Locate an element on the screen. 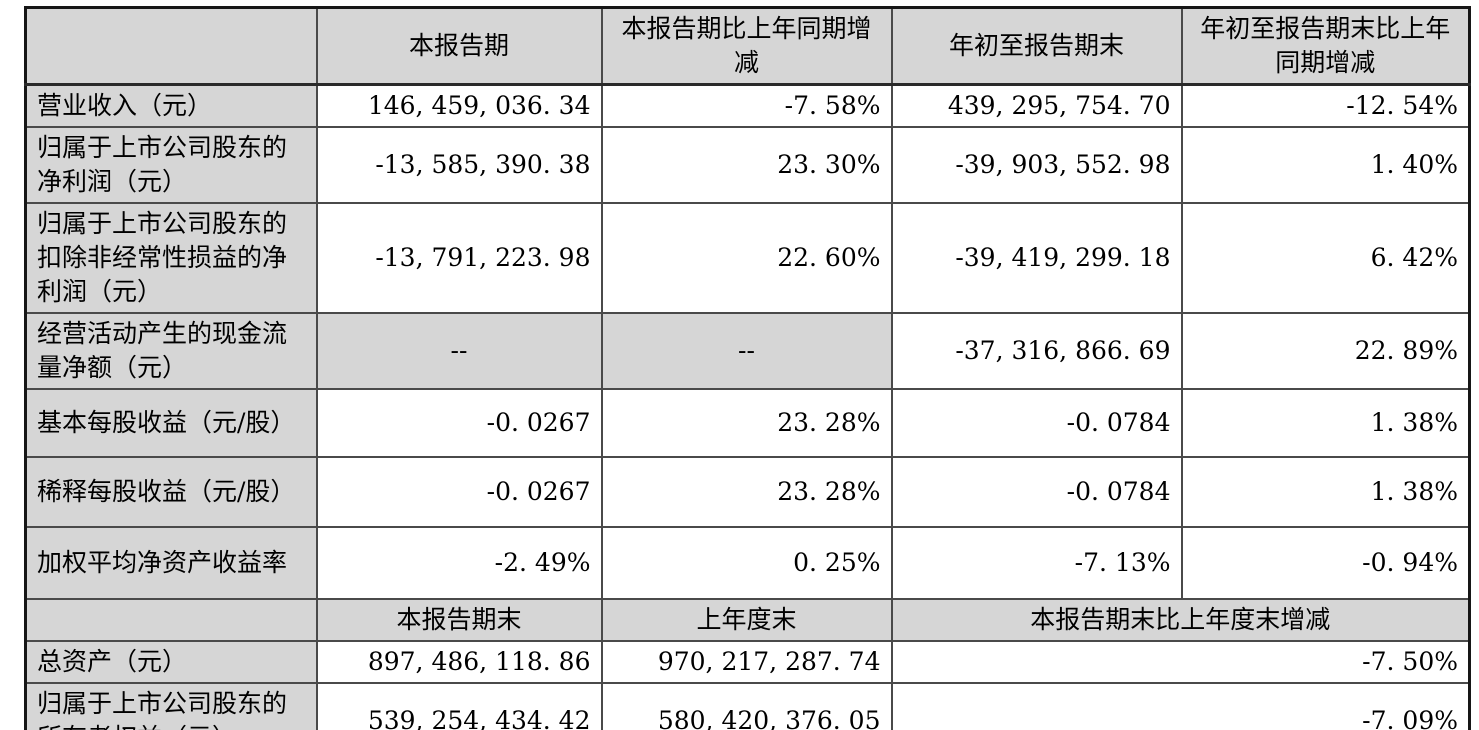 This screenshot has height=730, width=1479. value-diluted-eps-ytd-change: 1. 38% is located at coordinates (1325, 492).